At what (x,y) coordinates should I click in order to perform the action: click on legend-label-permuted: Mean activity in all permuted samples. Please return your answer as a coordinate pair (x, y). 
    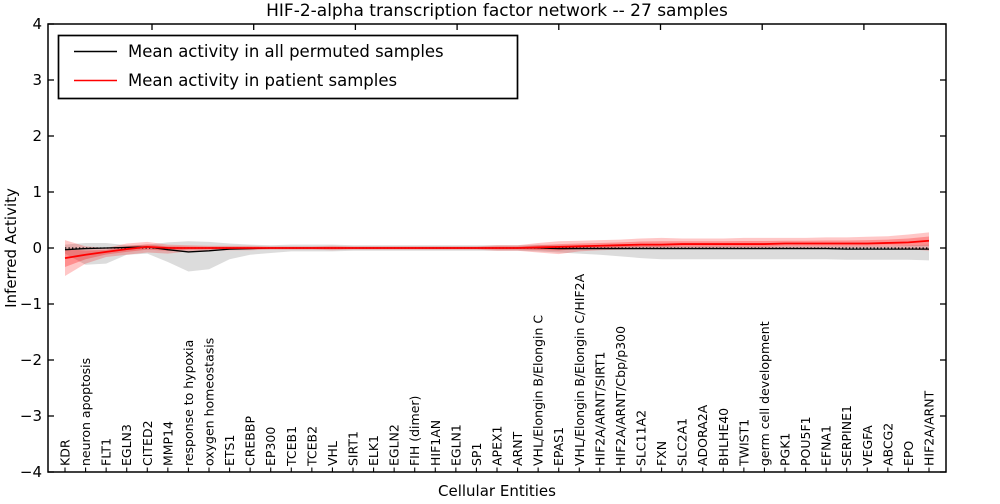
    Looking at the image, I should click on (286, 51).